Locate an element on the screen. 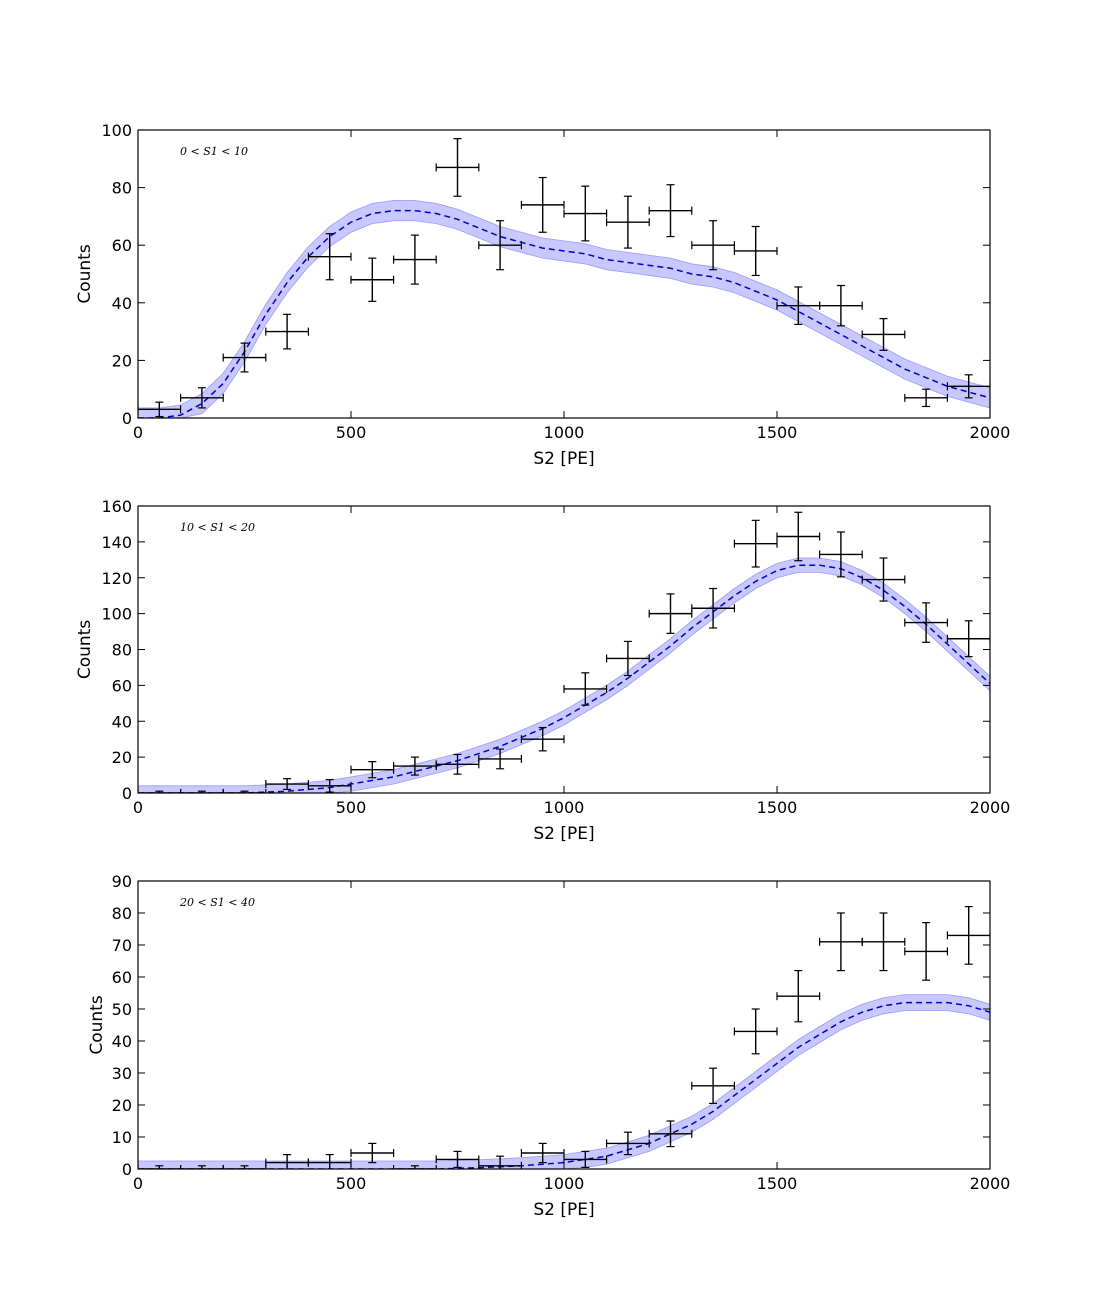  panel-annotation: 20 < S1 < 40 is located at coordinates (217, 902).